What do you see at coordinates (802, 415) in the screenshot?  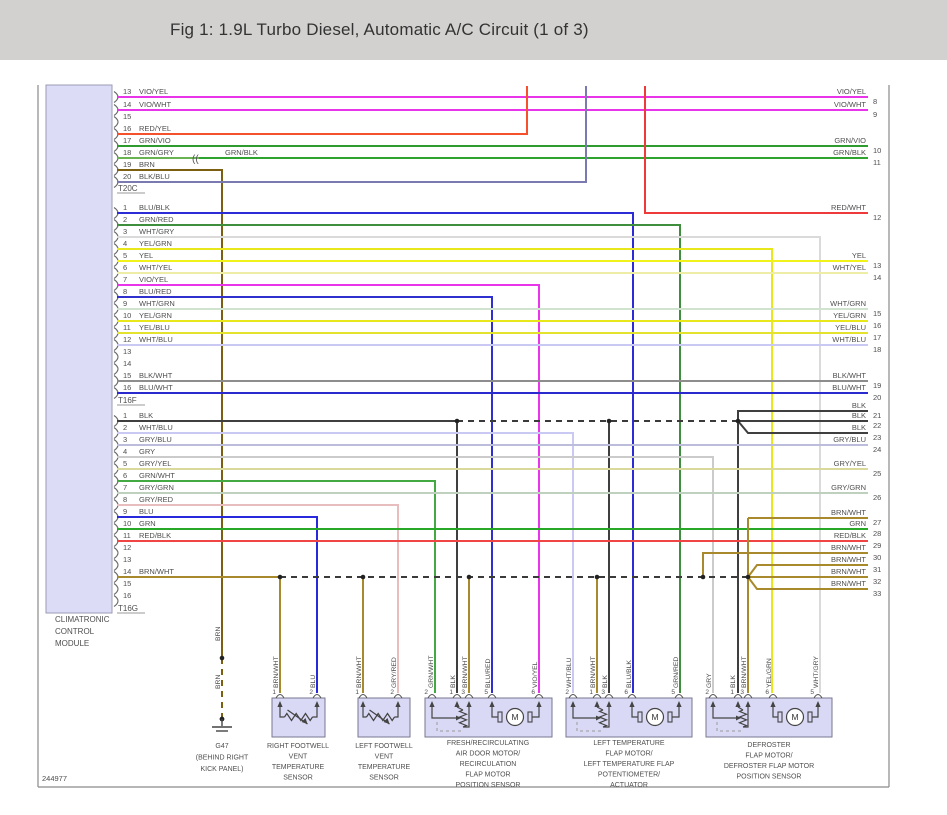 I see `wire-blk-ref21` at bounding box center [802, 415].